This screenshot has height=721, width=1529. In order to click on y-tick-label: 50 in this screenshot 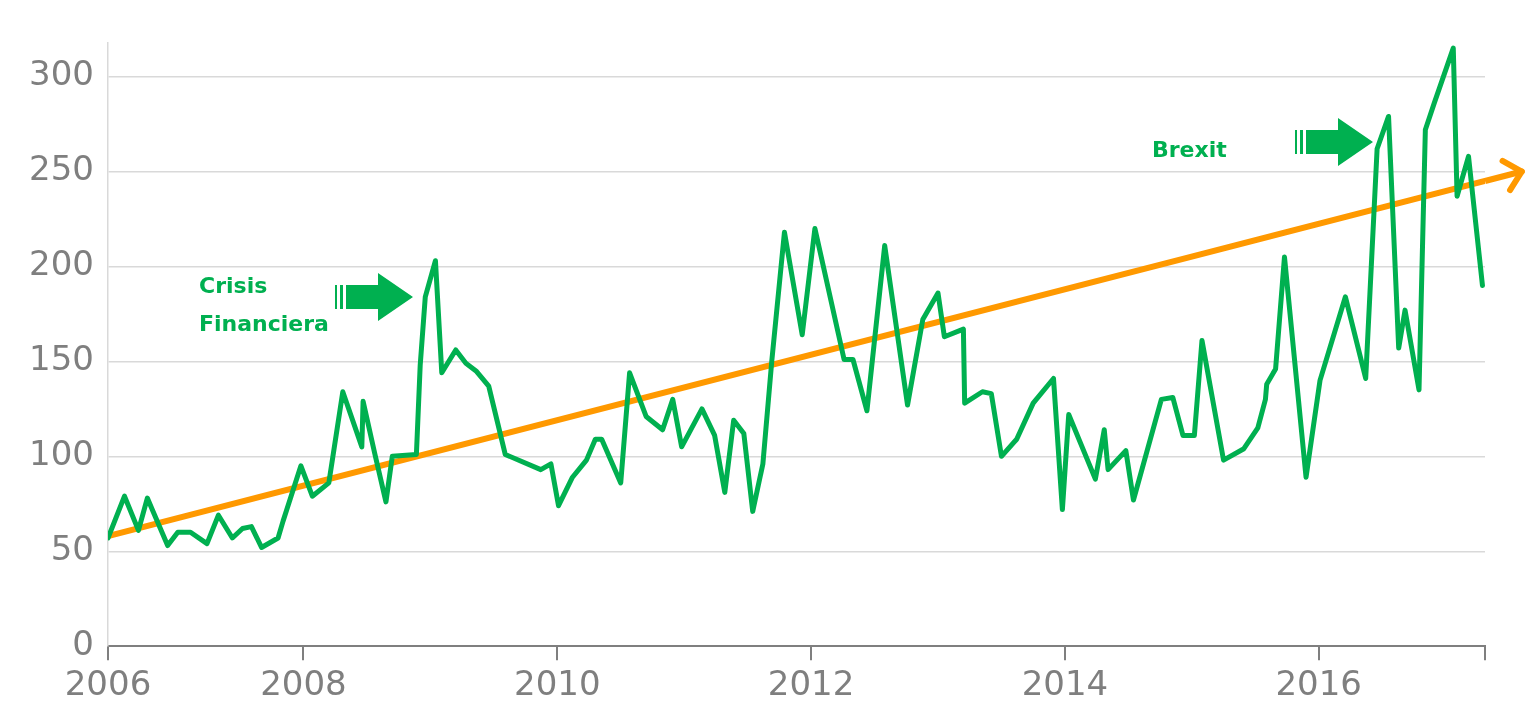, I will do `click(72, 548)`.